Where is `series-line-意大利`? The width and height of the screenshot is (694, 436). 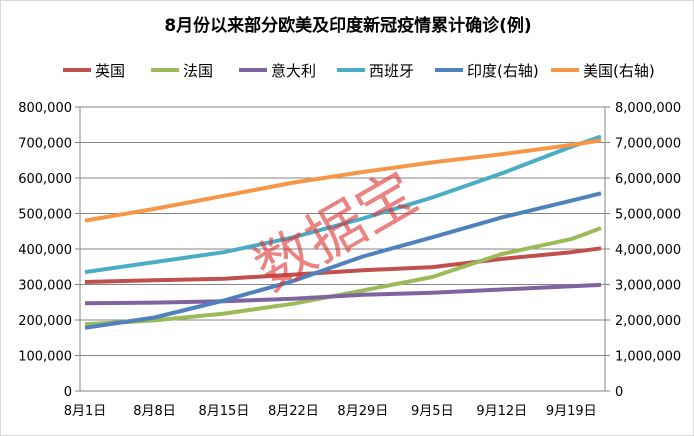
series-line-意大利 is located at coordinates (343, 294).